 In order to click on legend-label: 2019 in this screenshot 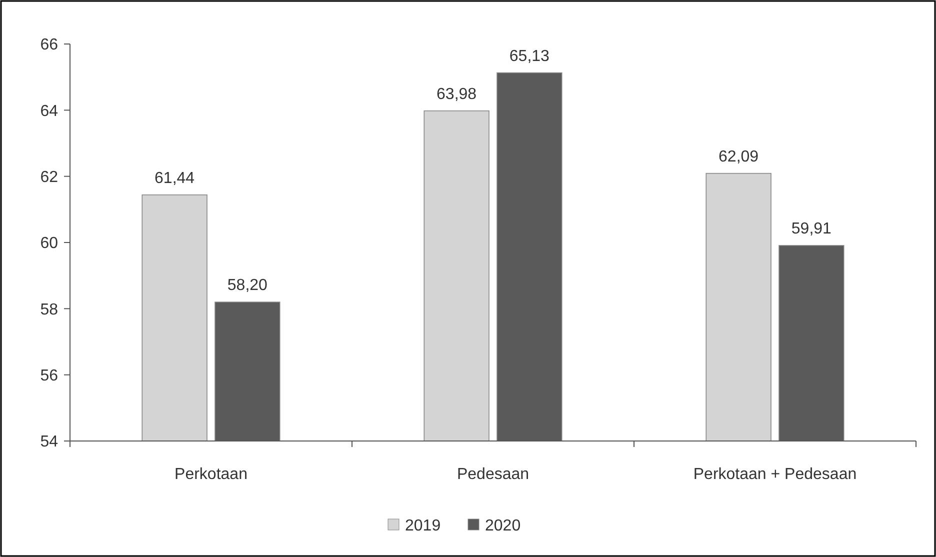, I will do `click(423, 526)`.